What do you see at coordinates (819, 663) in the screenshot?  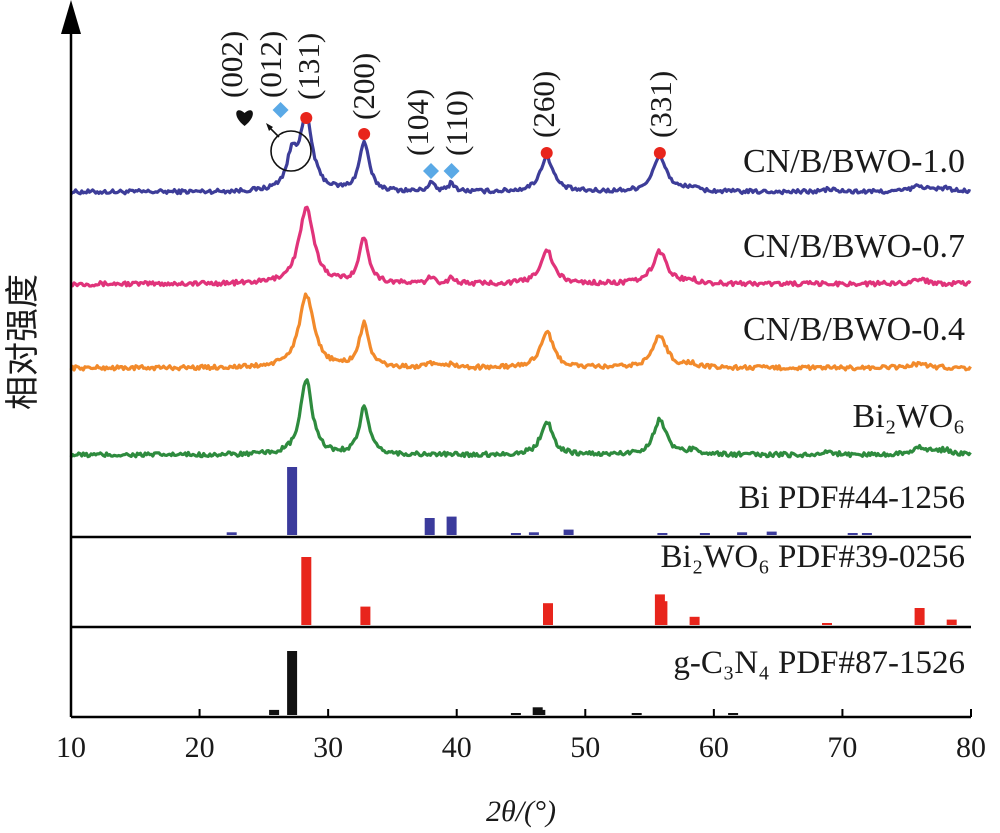 I see `reference-label-2: g-C₃N₄ PDF#87-1526` at bounding box center [819, 663].